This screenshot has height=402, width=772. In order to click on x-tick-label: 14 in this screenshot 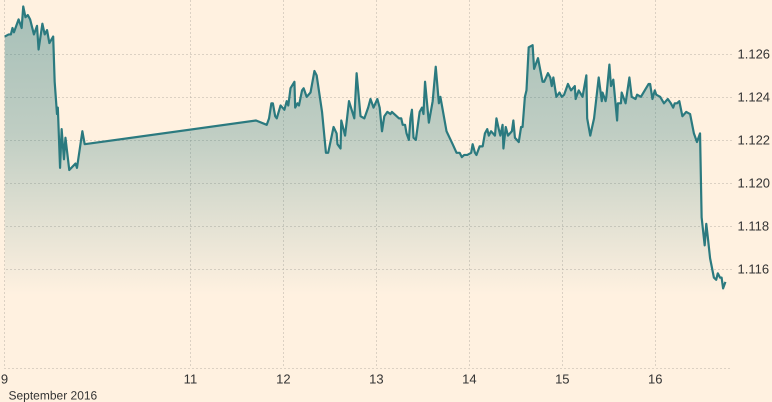, I will do `click(469, 379)`.